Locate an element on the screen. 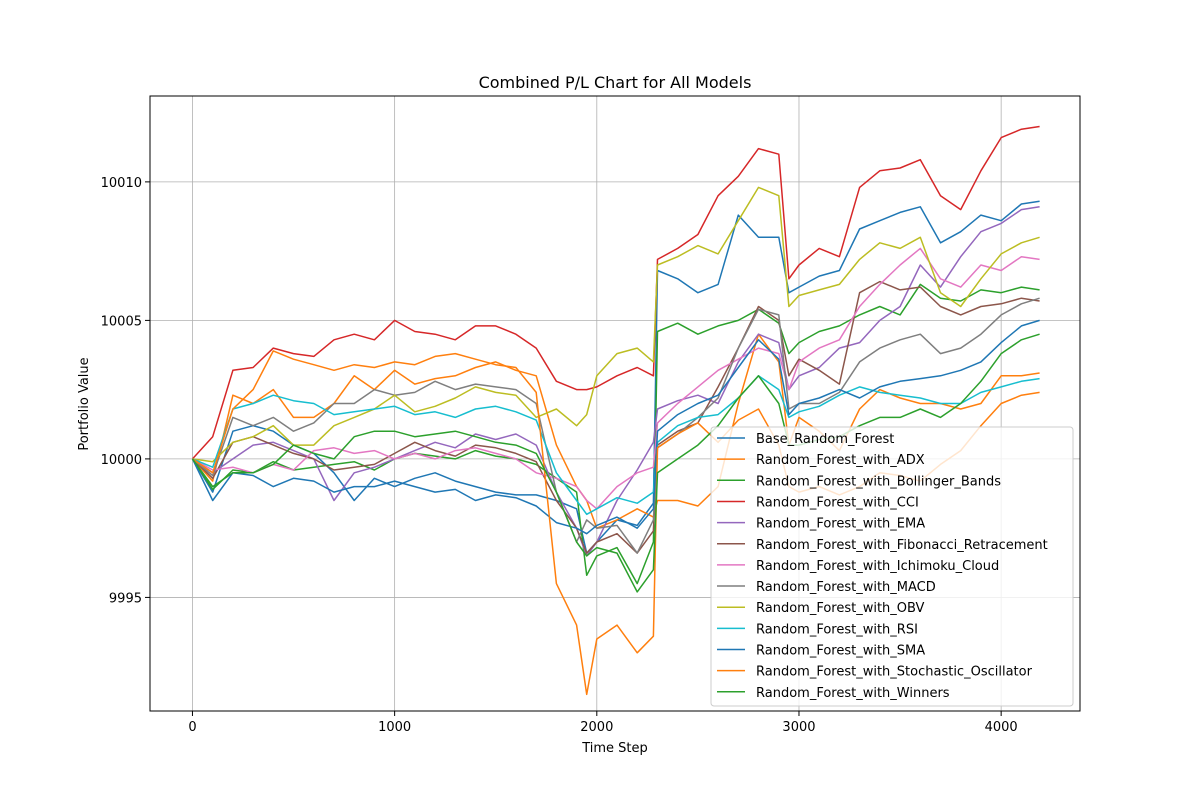 The width and height of the screenshot is (1200, 800). legend-entry: Random_Forest_with_Stochastic_Oscillator is located at coordinates (894, 672).